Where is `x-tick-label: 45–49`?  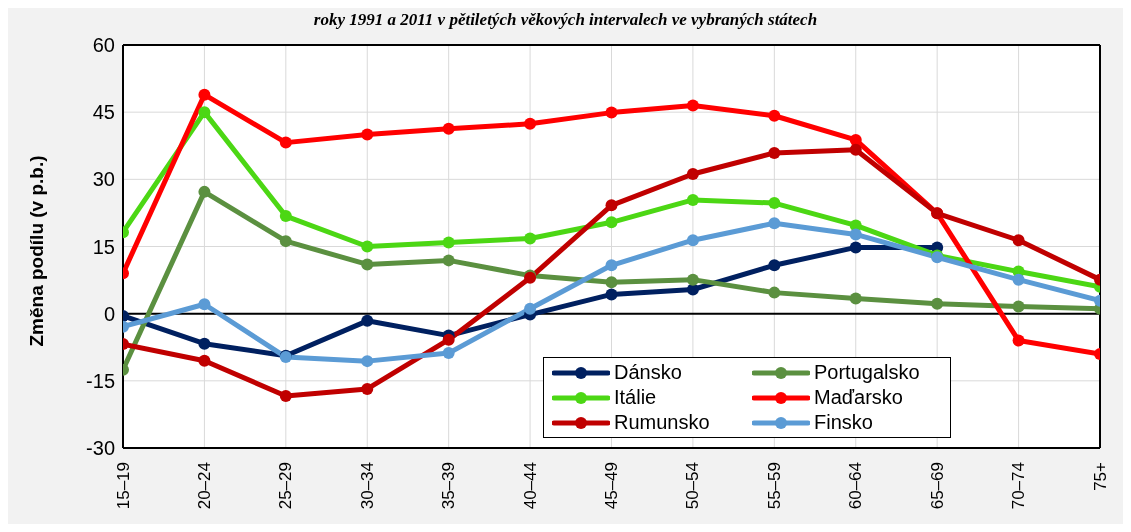
x-tick-label: 45–49 is located at coordinates (611, 486).